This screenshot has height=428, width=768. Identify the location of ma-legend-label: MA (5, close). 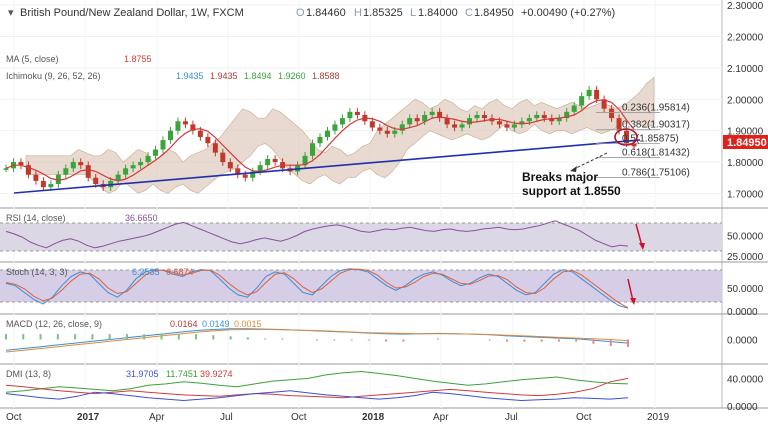
(32, 59).